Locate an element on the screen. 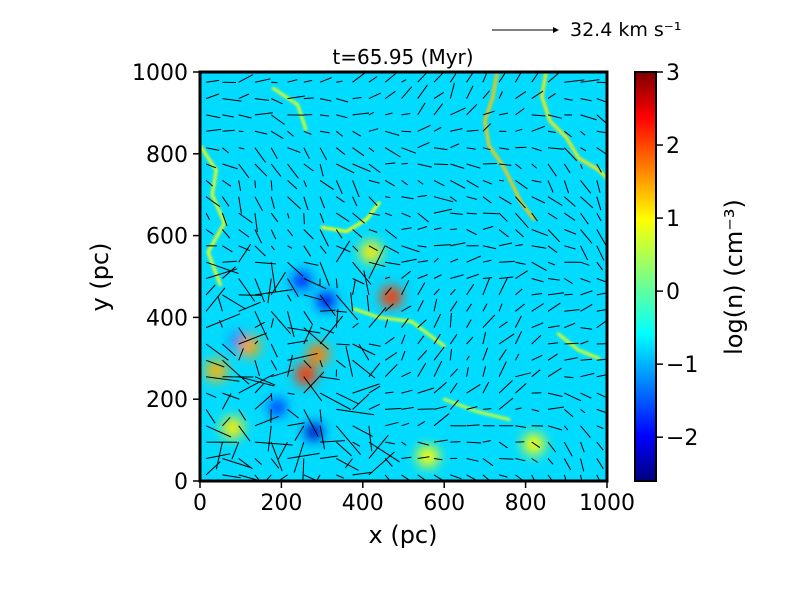 The width and height of the screenshot is (800, 600). dense-filament is located at coordinates (350, 217).